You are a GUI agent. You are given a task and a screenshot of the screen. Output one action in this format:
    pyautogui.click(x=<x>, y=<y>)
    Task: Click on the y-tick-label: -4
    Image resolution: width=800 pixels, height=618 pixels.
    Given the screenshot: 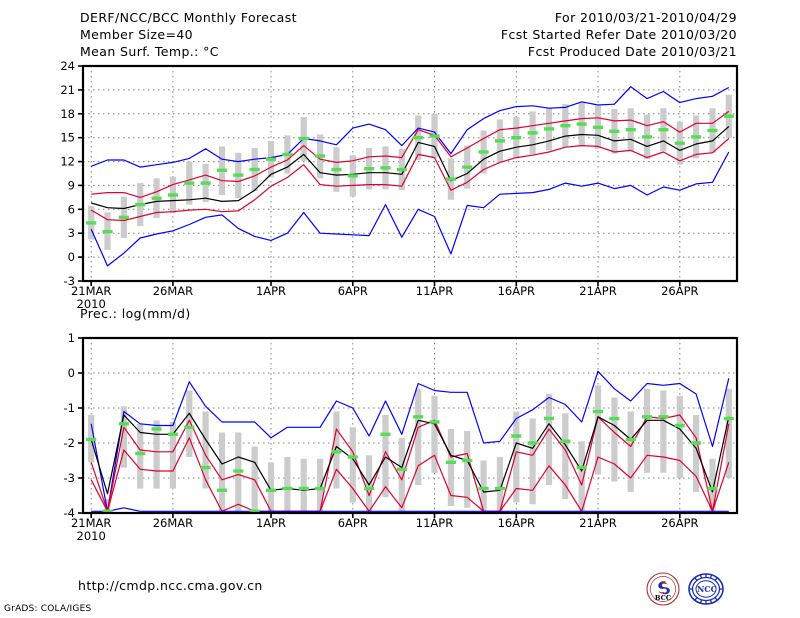 What is the action you would take?
    pyautogui.click(x=69, y=513)
    